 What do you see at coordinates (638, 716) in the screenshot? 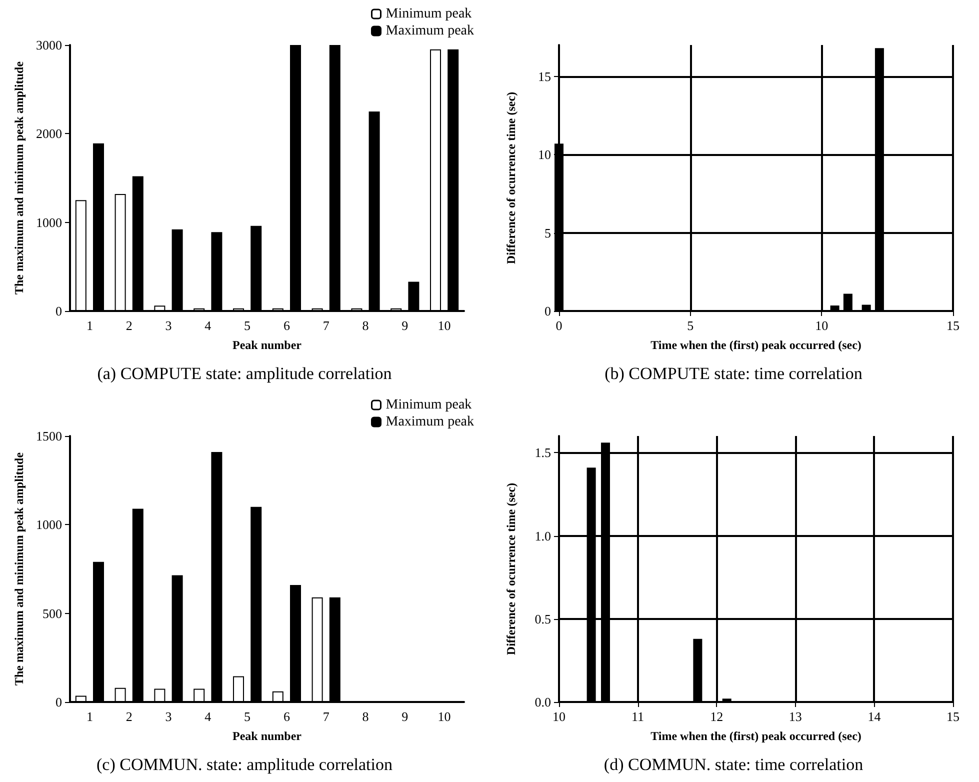
I see `x-tick-label: 11` at bounding box center [638, 716].